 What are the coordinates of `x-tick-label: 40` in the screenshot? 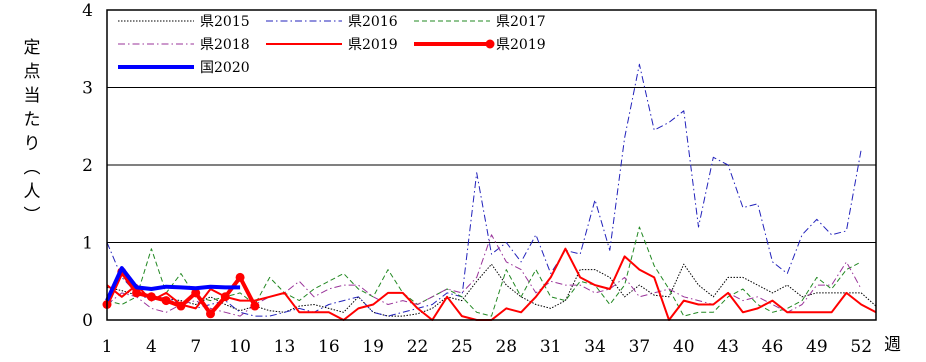 It's located at (684, 347).